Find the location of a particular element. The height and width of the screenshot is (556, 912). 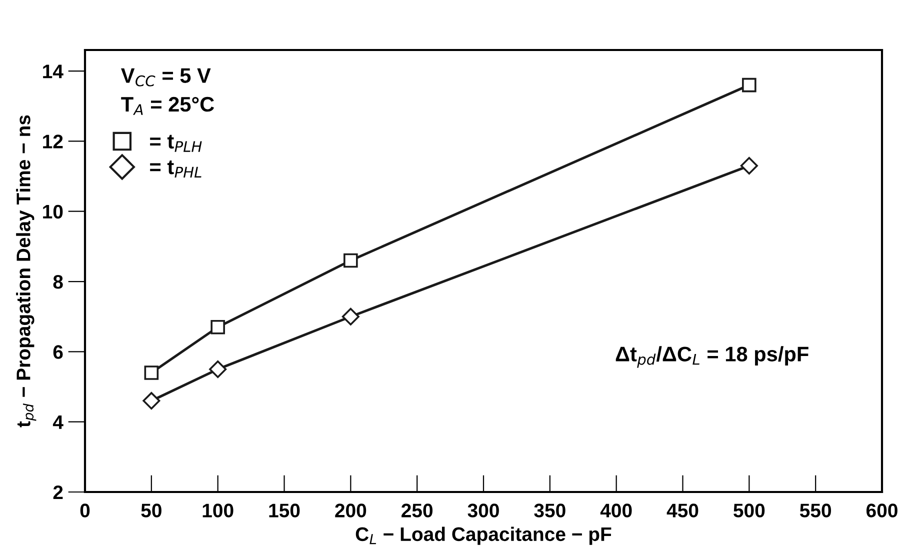

x-tick-label: 550 is located at coordinates (816, 511).